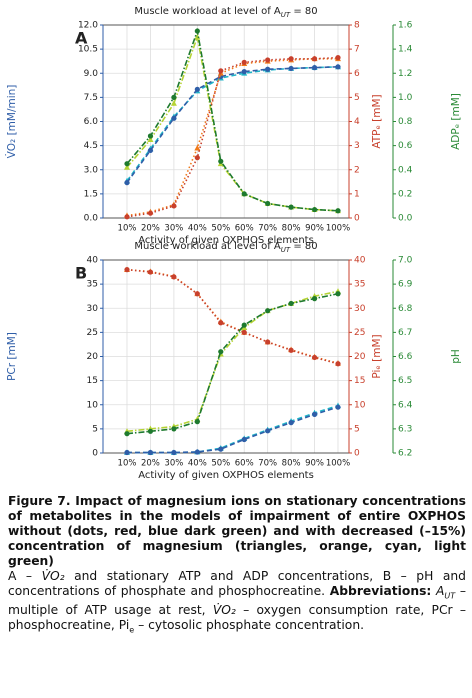  What do you see at coordinates (244, 464) in the screenshot?
I see `x-tick-label: 60%` at bounding box center [244, 464].